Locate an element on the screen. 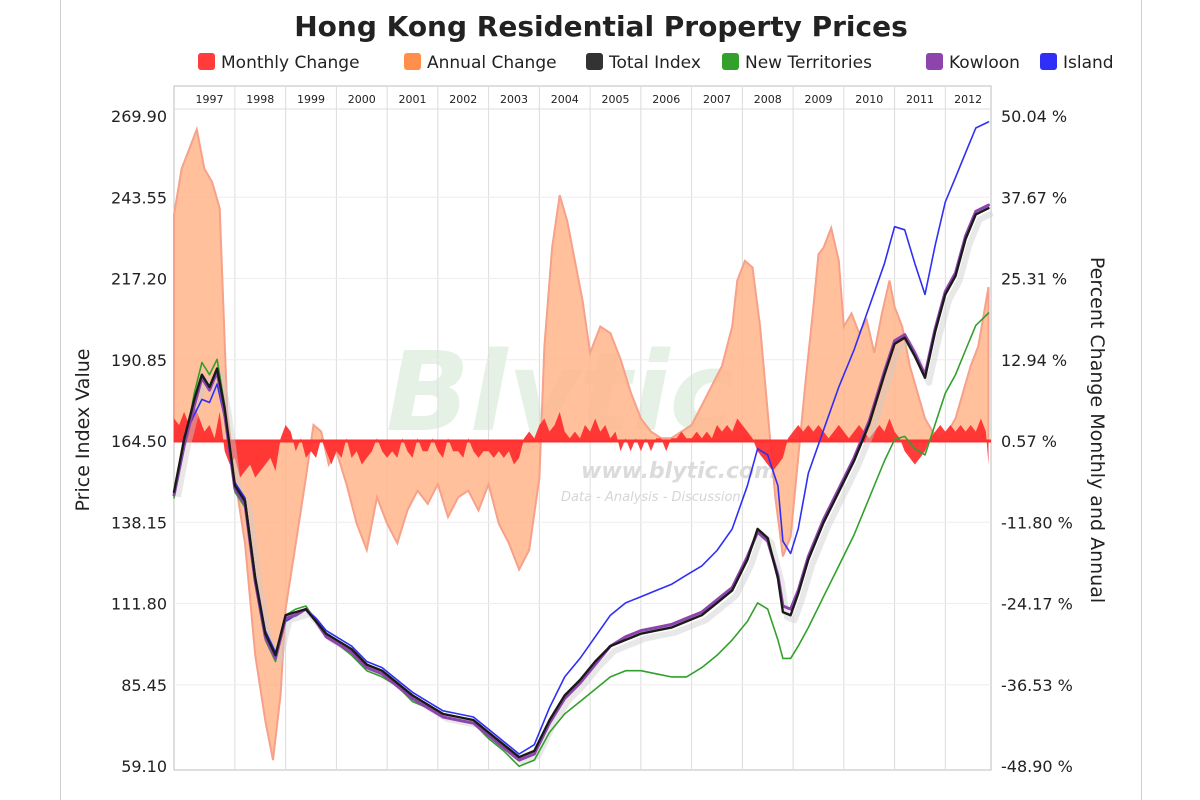 This screenshot has height=800, width=1200. left-axis-title: Price Index Value is located at coordinates (83, 430).